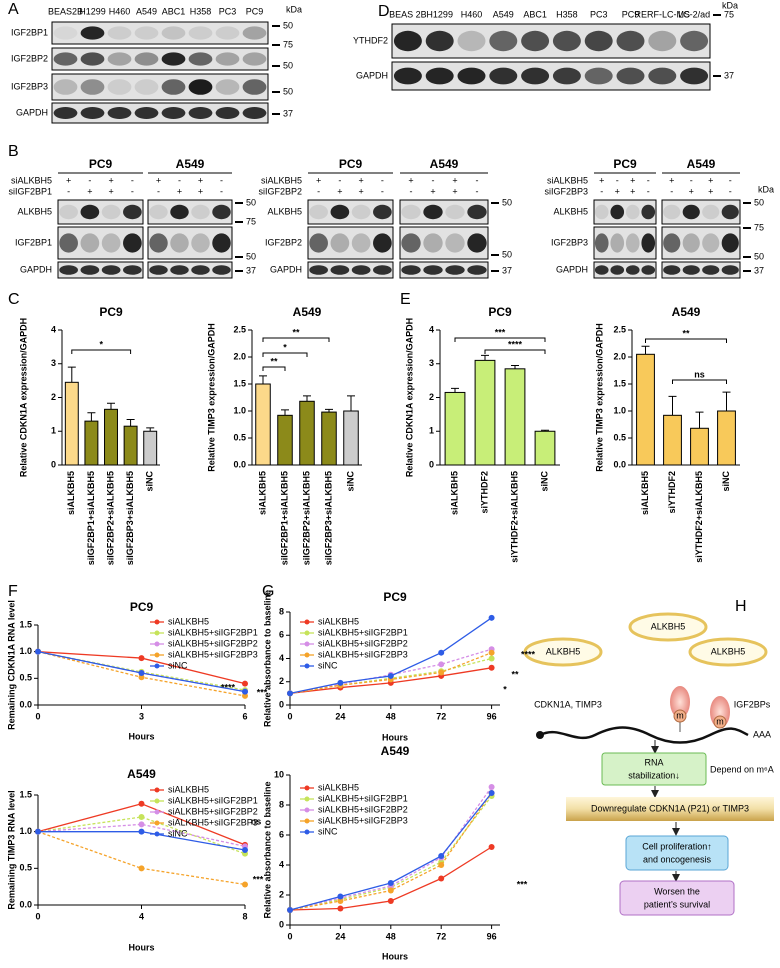 The image size is (780, 968). What do you see at coordinates (281, 658) in the screenshot?
I see `y-tick-label: 4` at bounding box center [281, 658].